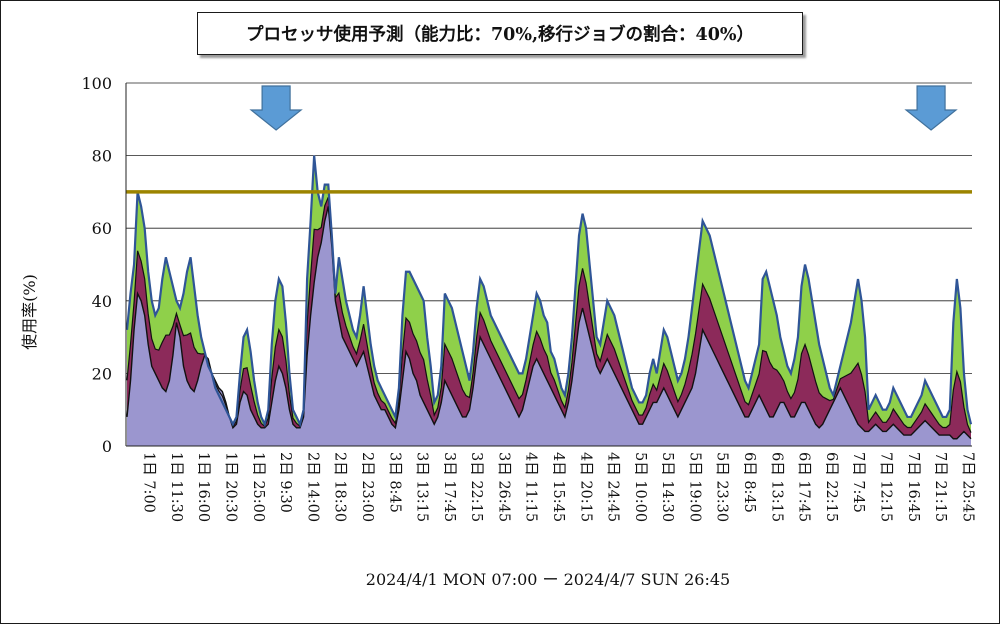 Image resolution: width=1000 pixels, height=624 pixels. Describe the element at coordinates (749, 482) in the screenshot. I see `x-tick-label: 6日 8:45` at that location.